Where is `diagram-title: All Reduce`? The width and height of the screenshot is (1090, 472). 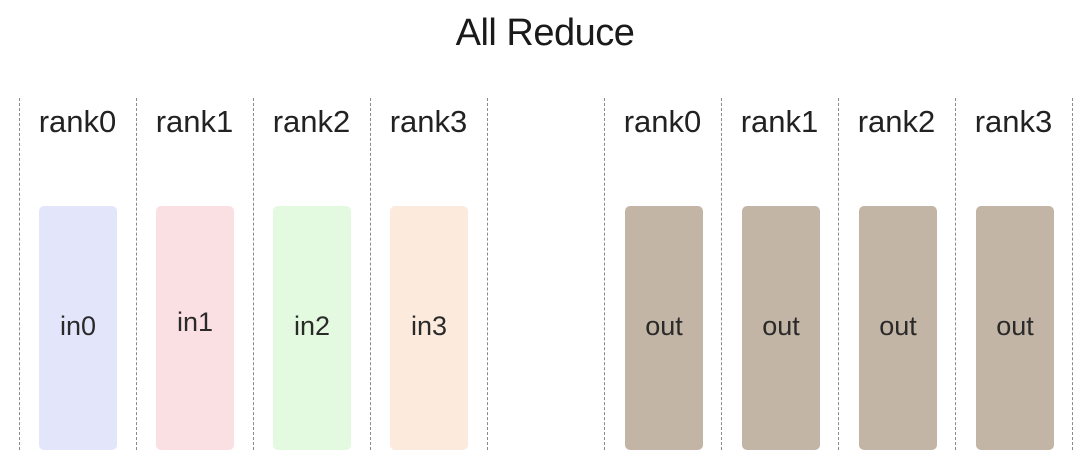 diagram-title: All Reduce is located at coordinates (545, 33).